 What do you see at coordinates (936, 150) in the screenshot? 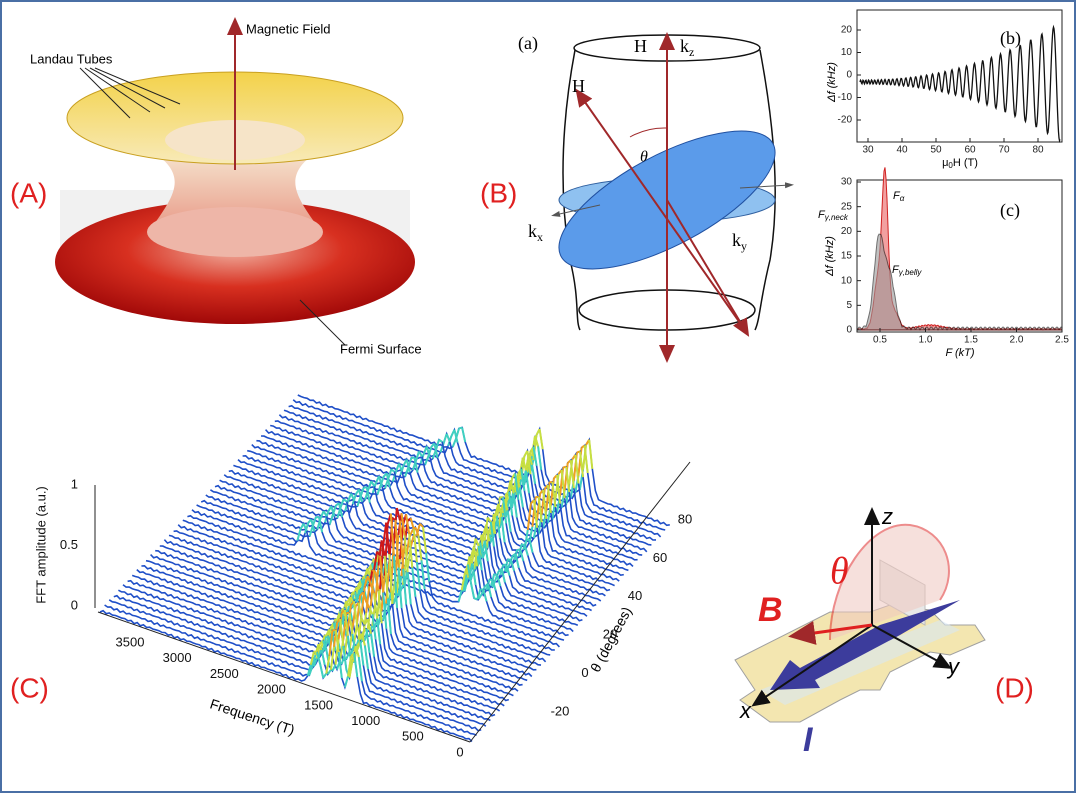
I see `x-tick-label: 50` at bounding box center [936, 150].